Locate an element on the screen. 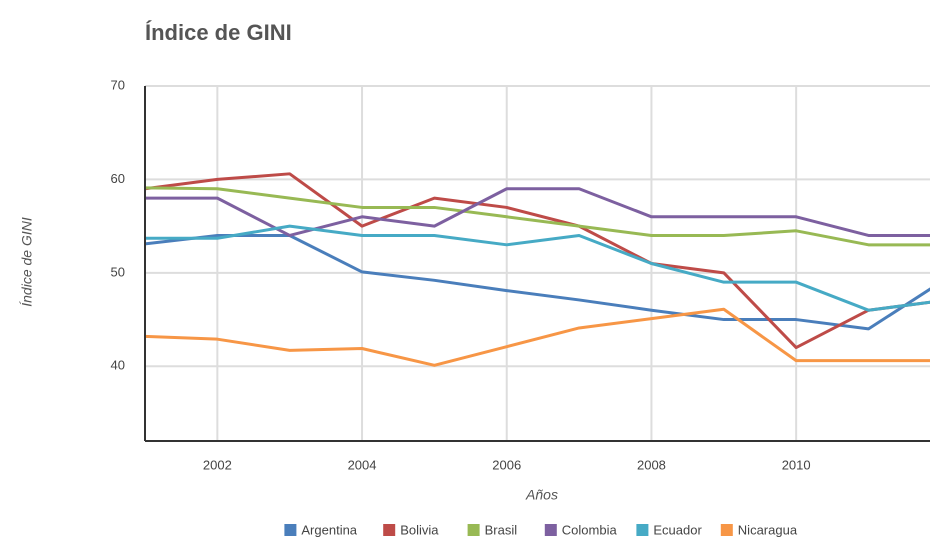 Image resolution: width=930 pixels, height=541 pixels. x-tick-label: 2002 is located at coordinates (217, 464).